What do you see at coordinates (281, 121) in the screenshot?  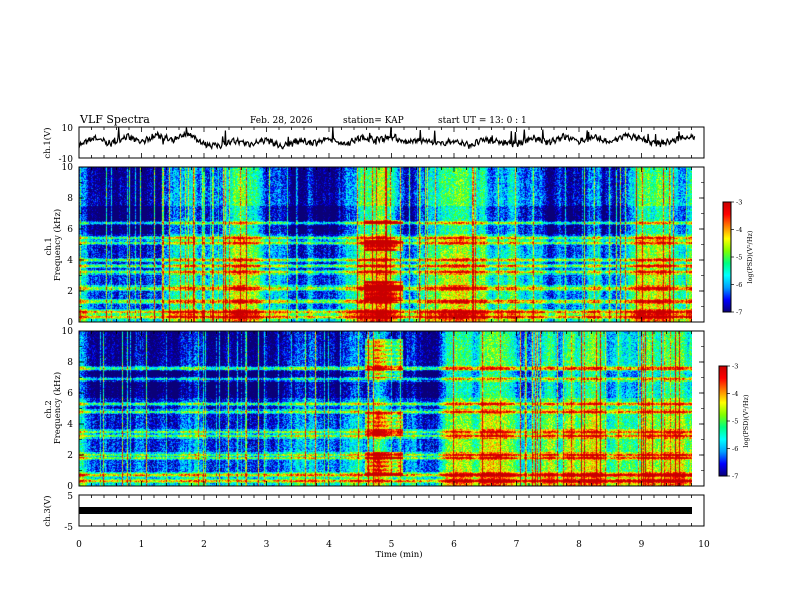 I see `header-date: Feb. 28, 2026` at bounding box center [281, 121].